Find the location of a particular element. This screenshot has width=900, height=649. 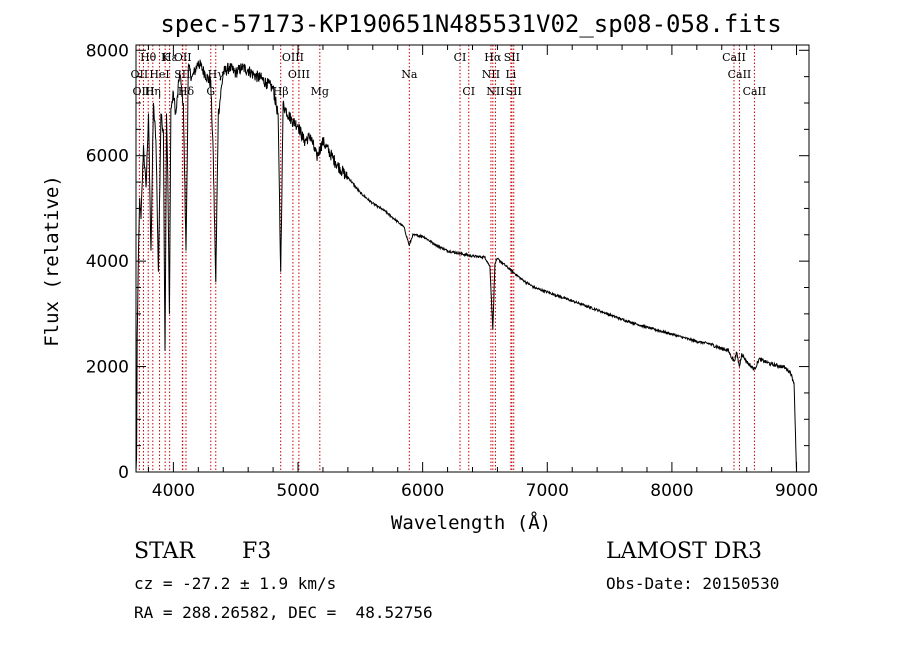

spectral-line-label: Na is located at coordinates (409, 74).